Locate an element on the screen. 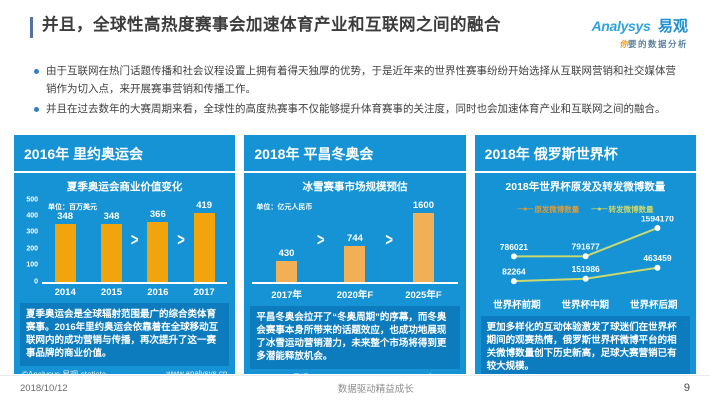 Image resolution: width=710 pixels, height=400 pixels. chart-title: 2018年世界杯原发及转发微博数量 is located at coordinates (585, 186).